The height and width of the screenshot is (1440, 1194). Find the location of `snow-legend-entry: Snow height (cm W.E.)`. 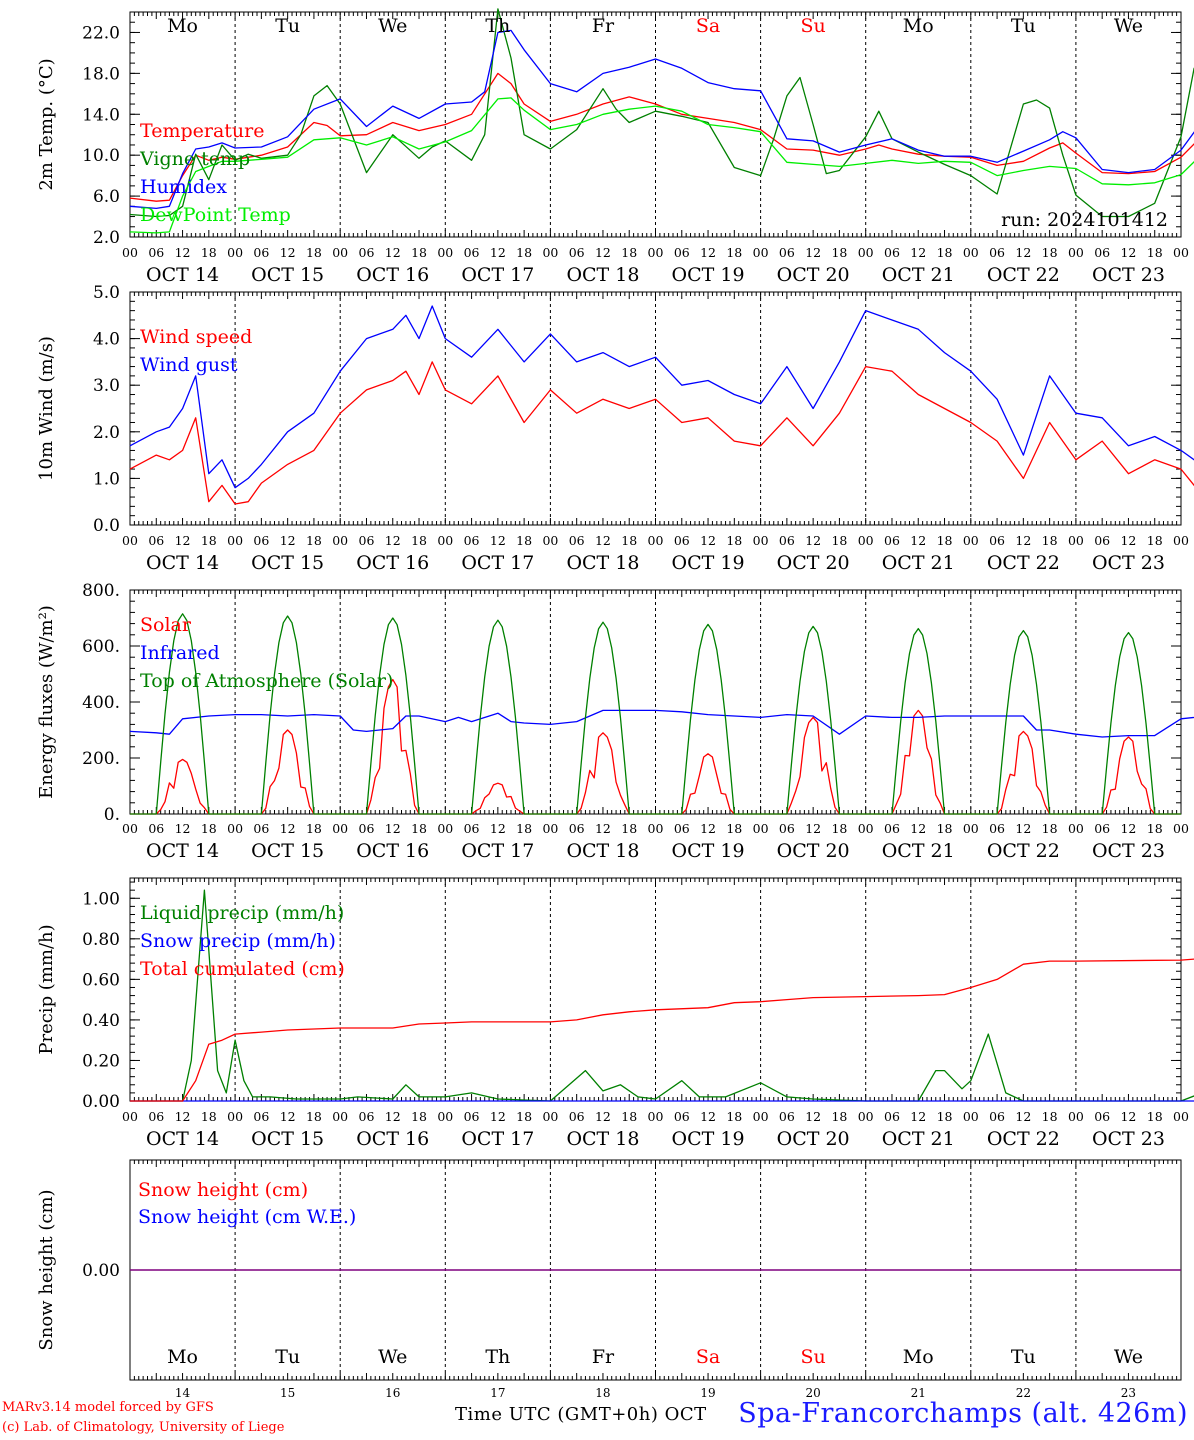

snow-legend-entry: Snow height (cm W.E.) is located at coordinates (247, 1217).